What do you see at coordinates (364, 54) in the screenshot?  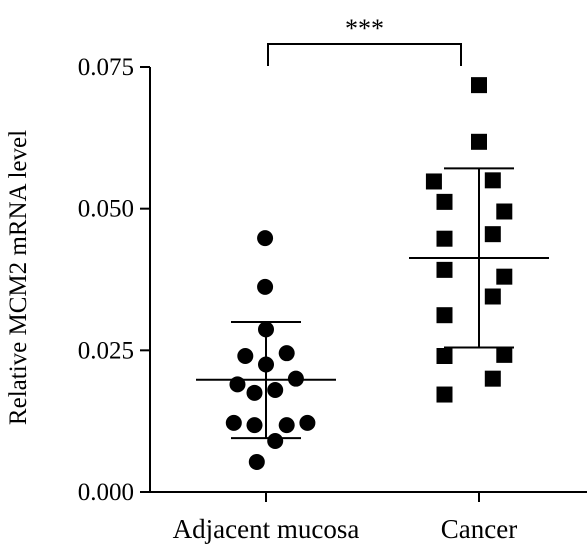 I see `bracket-line` at bounding box center [364, 54].